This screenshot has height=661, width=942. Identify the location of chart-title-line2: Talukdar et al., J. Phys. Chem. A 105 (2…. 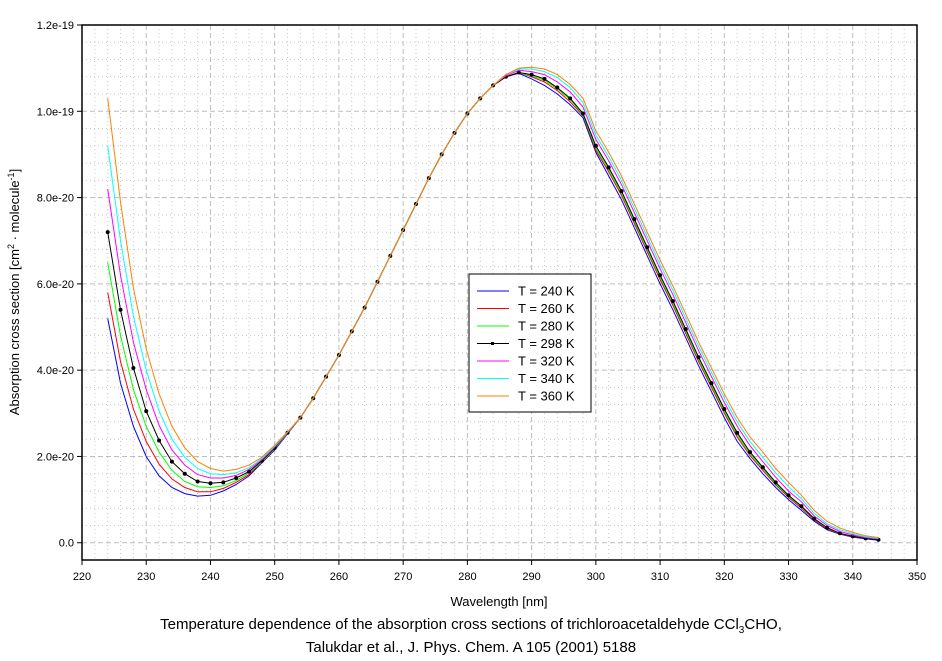
(471, 647).